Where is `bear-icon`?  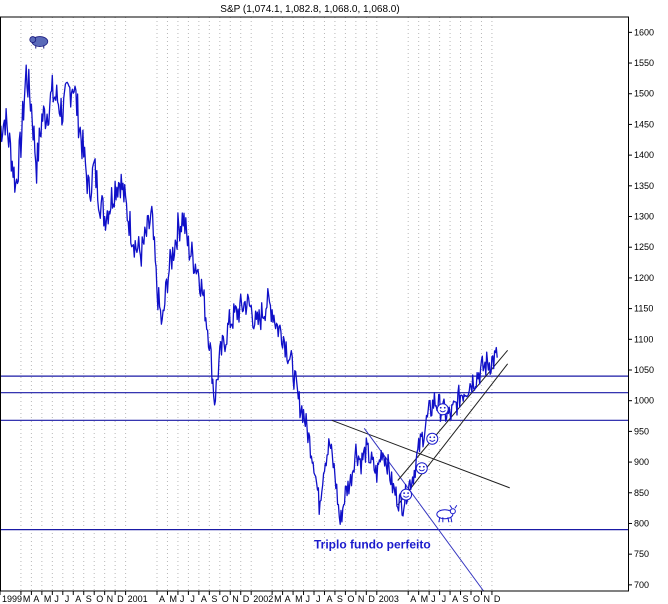 bear-icon is located at coordinates (39, 42).